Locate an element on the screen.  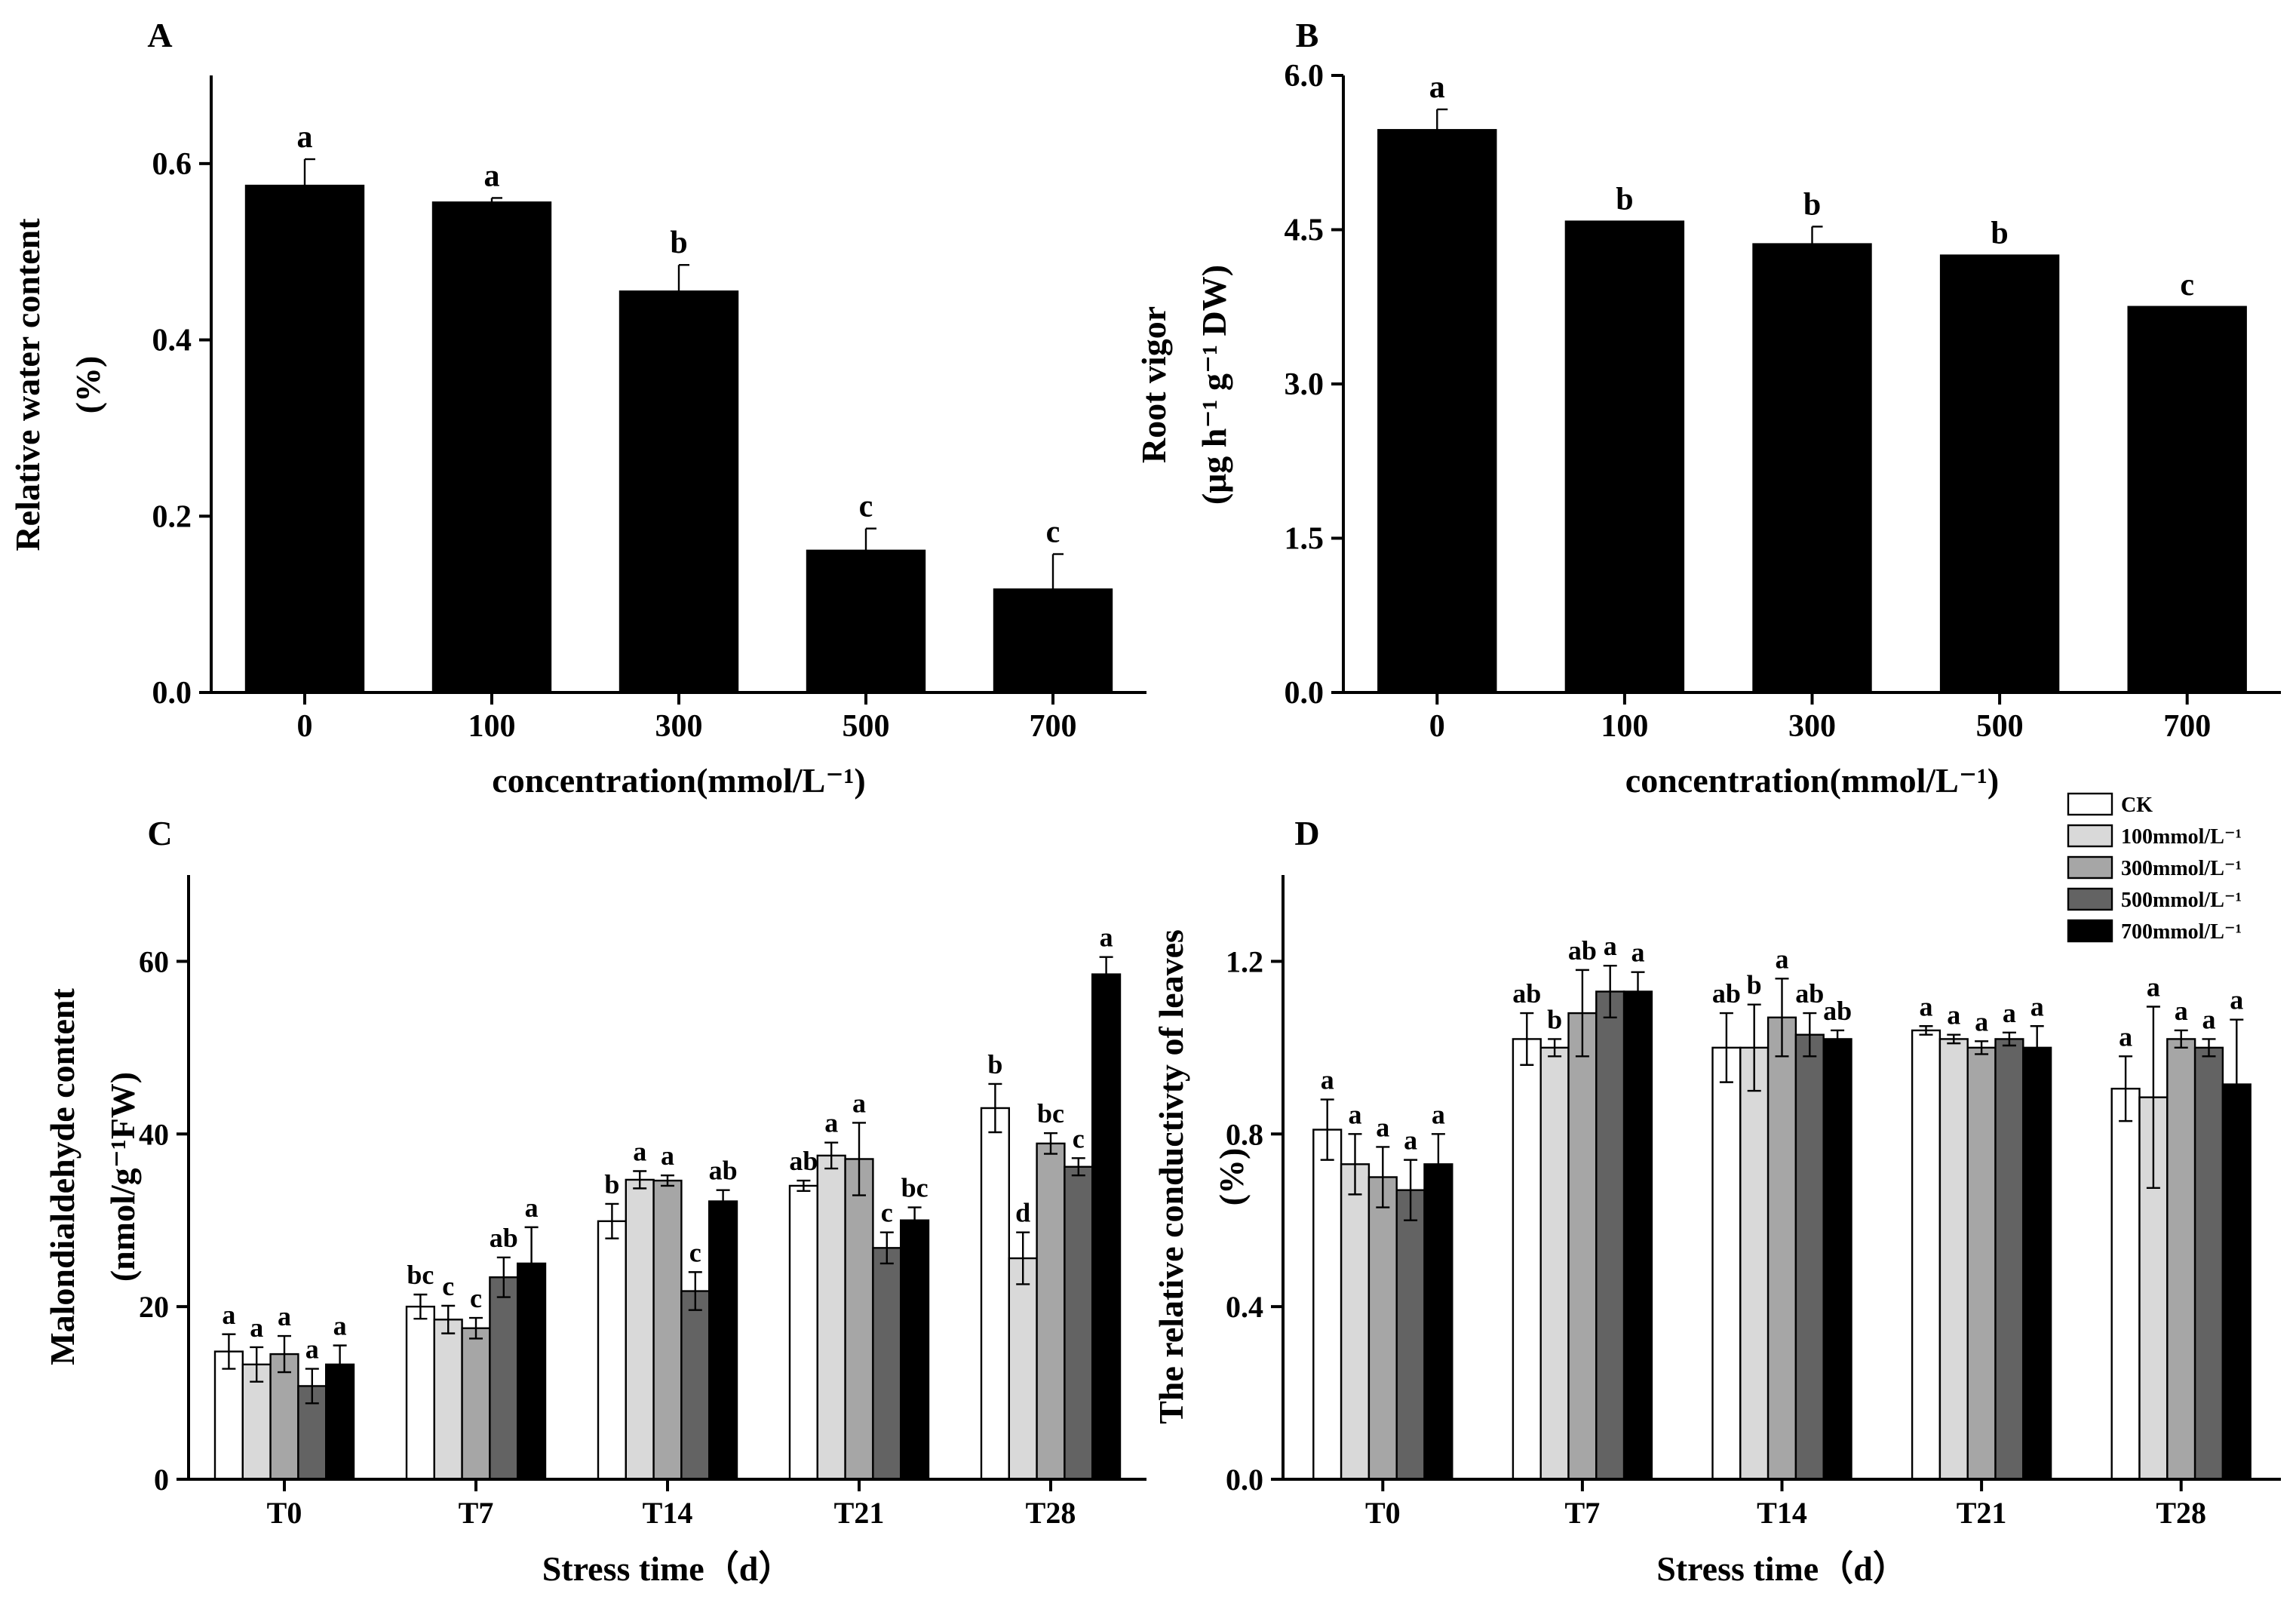
y-tick-label: 60 is located at coordinates (154, 961).